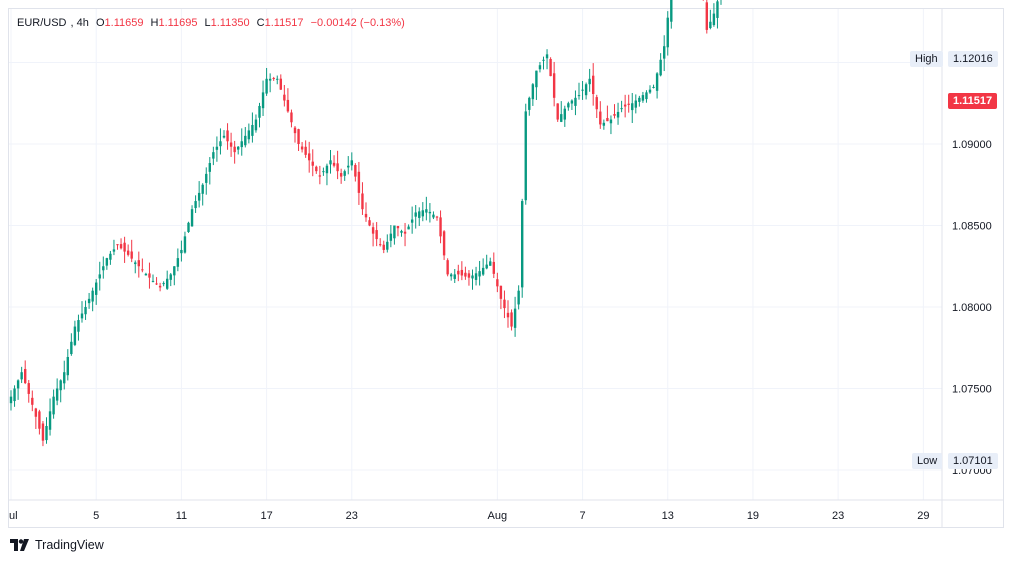 The height and width of the screenshot is (564, 1014). Describe the element at coordinates (69, 545) in the screenshot. I see `tradingview-brand: TradingView` at that location.